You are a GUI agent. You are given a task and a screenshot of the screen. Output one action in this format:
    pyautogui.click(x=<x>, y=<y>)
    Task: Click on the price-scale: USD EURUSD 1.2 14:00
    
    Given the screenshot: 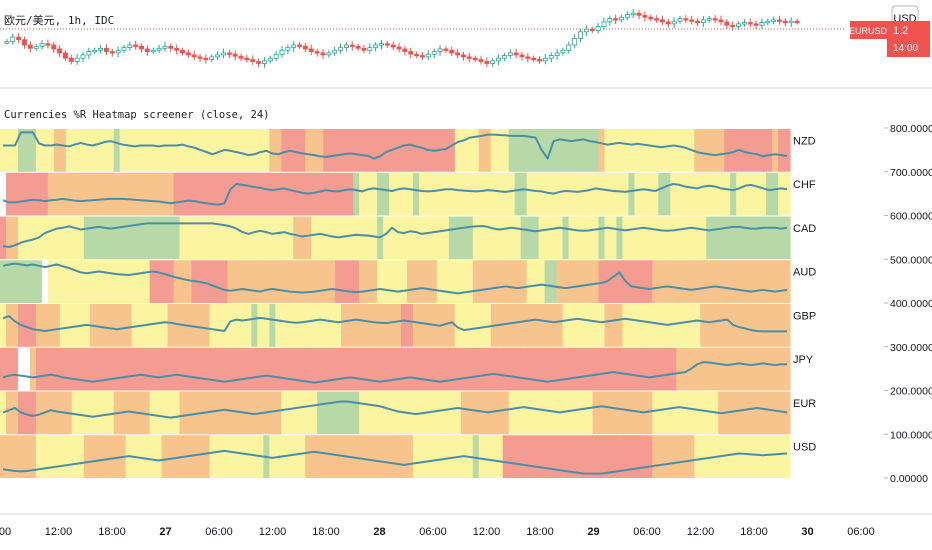 What is the action you would take?
    pyautogui.click(x=889, y=31)
    